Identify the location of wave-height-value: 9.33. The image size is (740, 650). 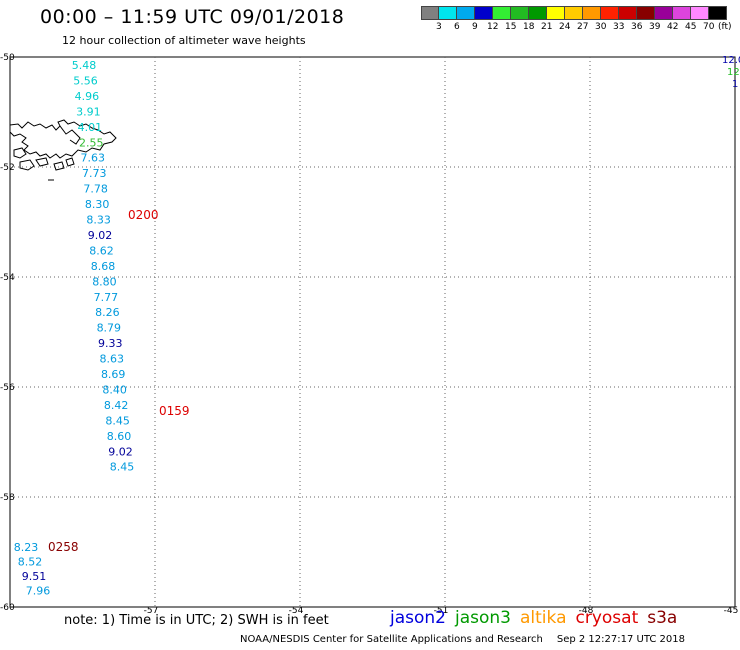
(110, 343).